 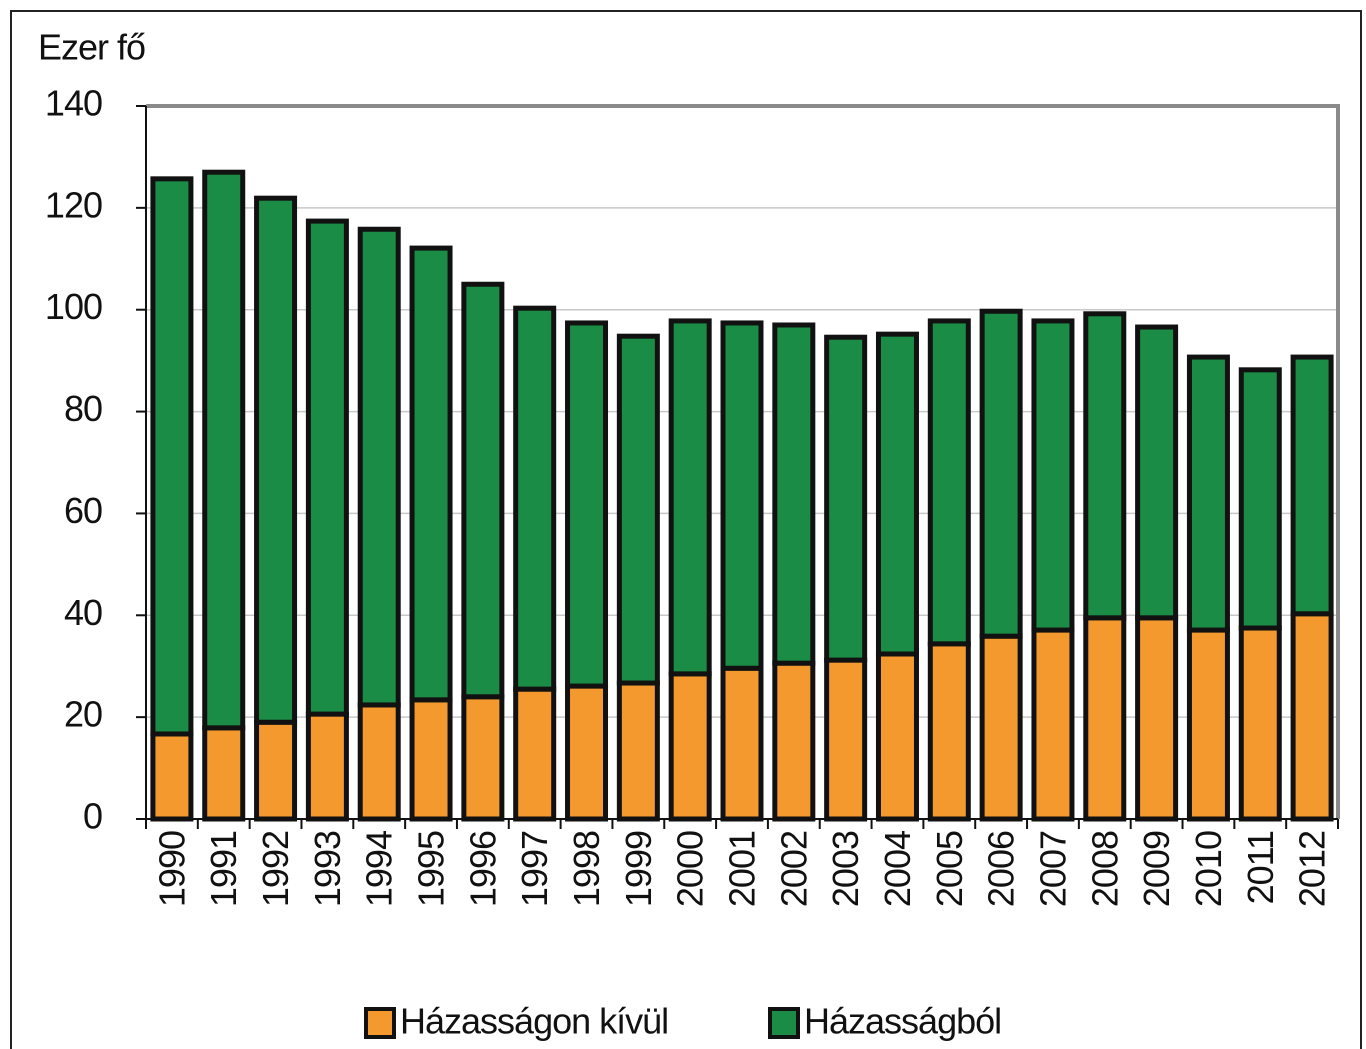 What do you see at coordinates (1052, 869) in the screenshot?
I see `x-tick-label: 2007` at bounding box center [1052, 869].